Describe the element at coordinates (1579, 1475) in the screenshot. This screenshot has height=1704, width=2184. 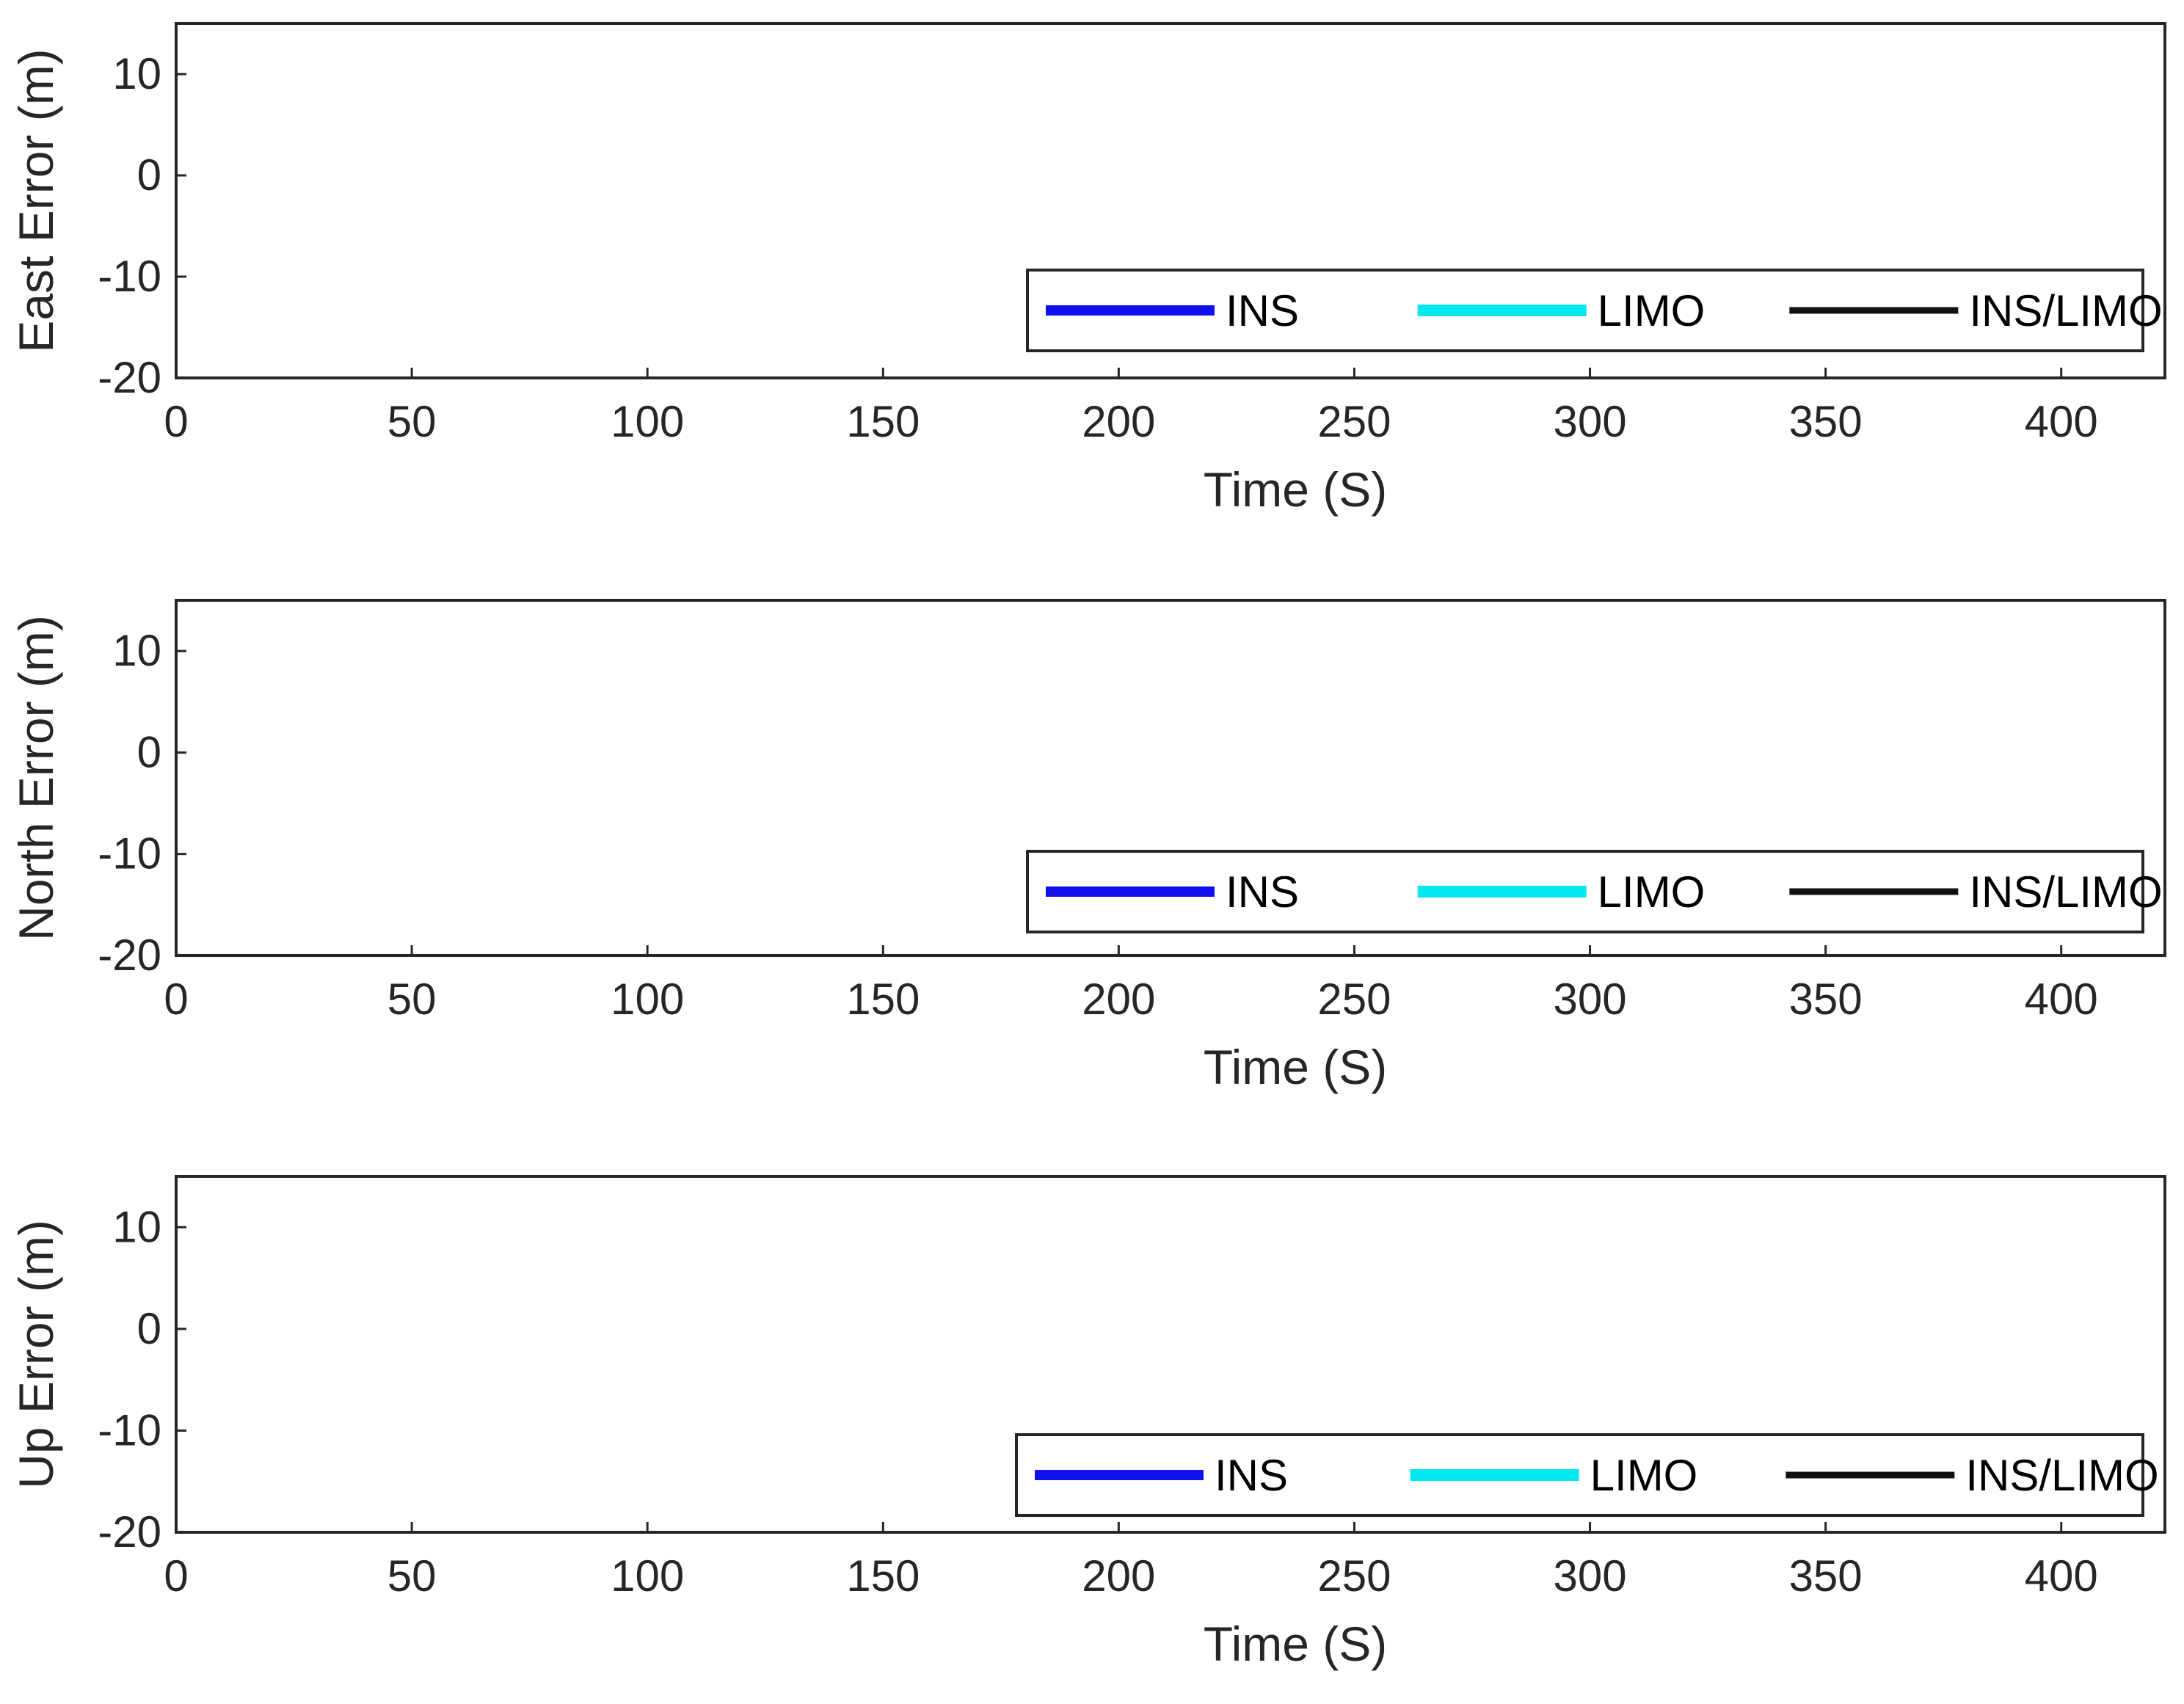
I see `legend-box` at that location.